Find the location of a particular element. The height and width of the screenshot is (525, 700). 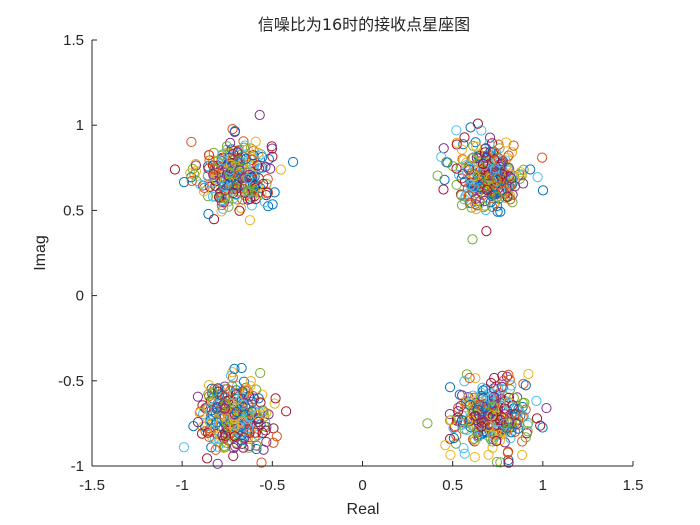

y-tick-label: 1.5 is located at coordinates (73, 40).